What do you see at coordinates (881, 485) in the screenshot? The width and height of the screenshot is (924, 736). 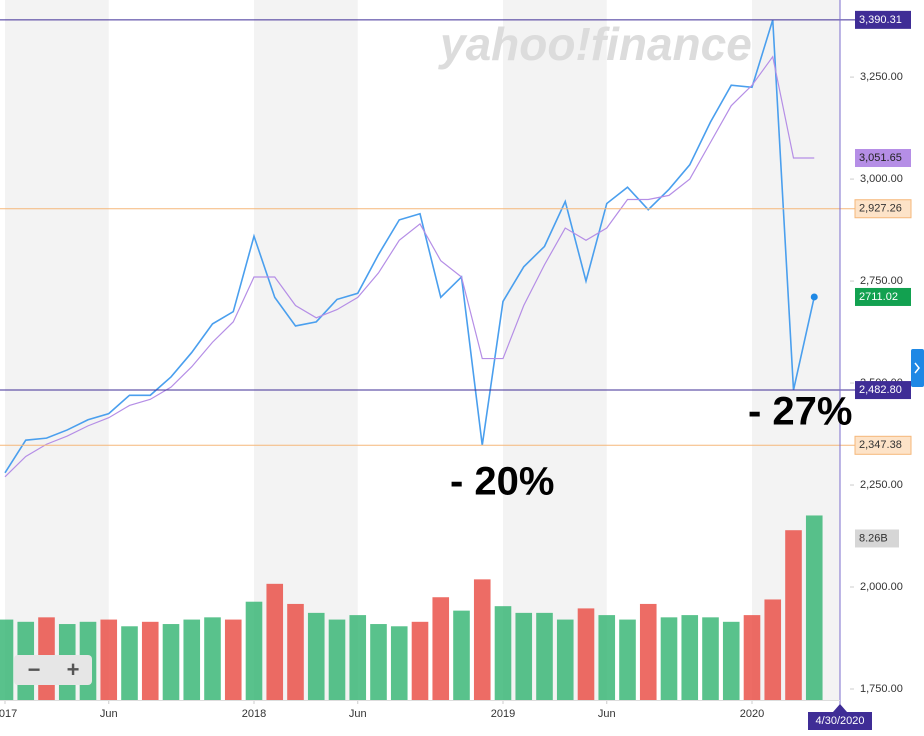 I see `y-tick-label: 2,250.00` at bounding box center [881, 485].